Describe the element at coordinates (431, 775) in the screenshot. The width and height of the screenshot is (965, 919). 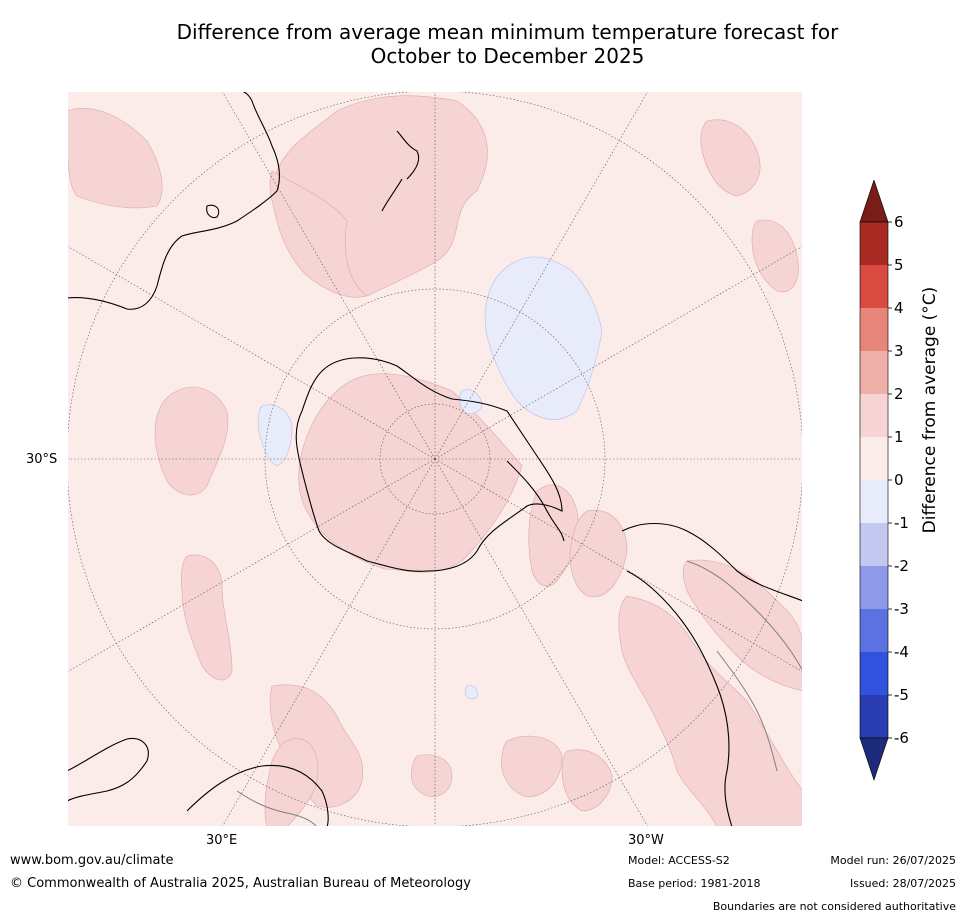
I see `anomaly-region-bottom-center` at that location.